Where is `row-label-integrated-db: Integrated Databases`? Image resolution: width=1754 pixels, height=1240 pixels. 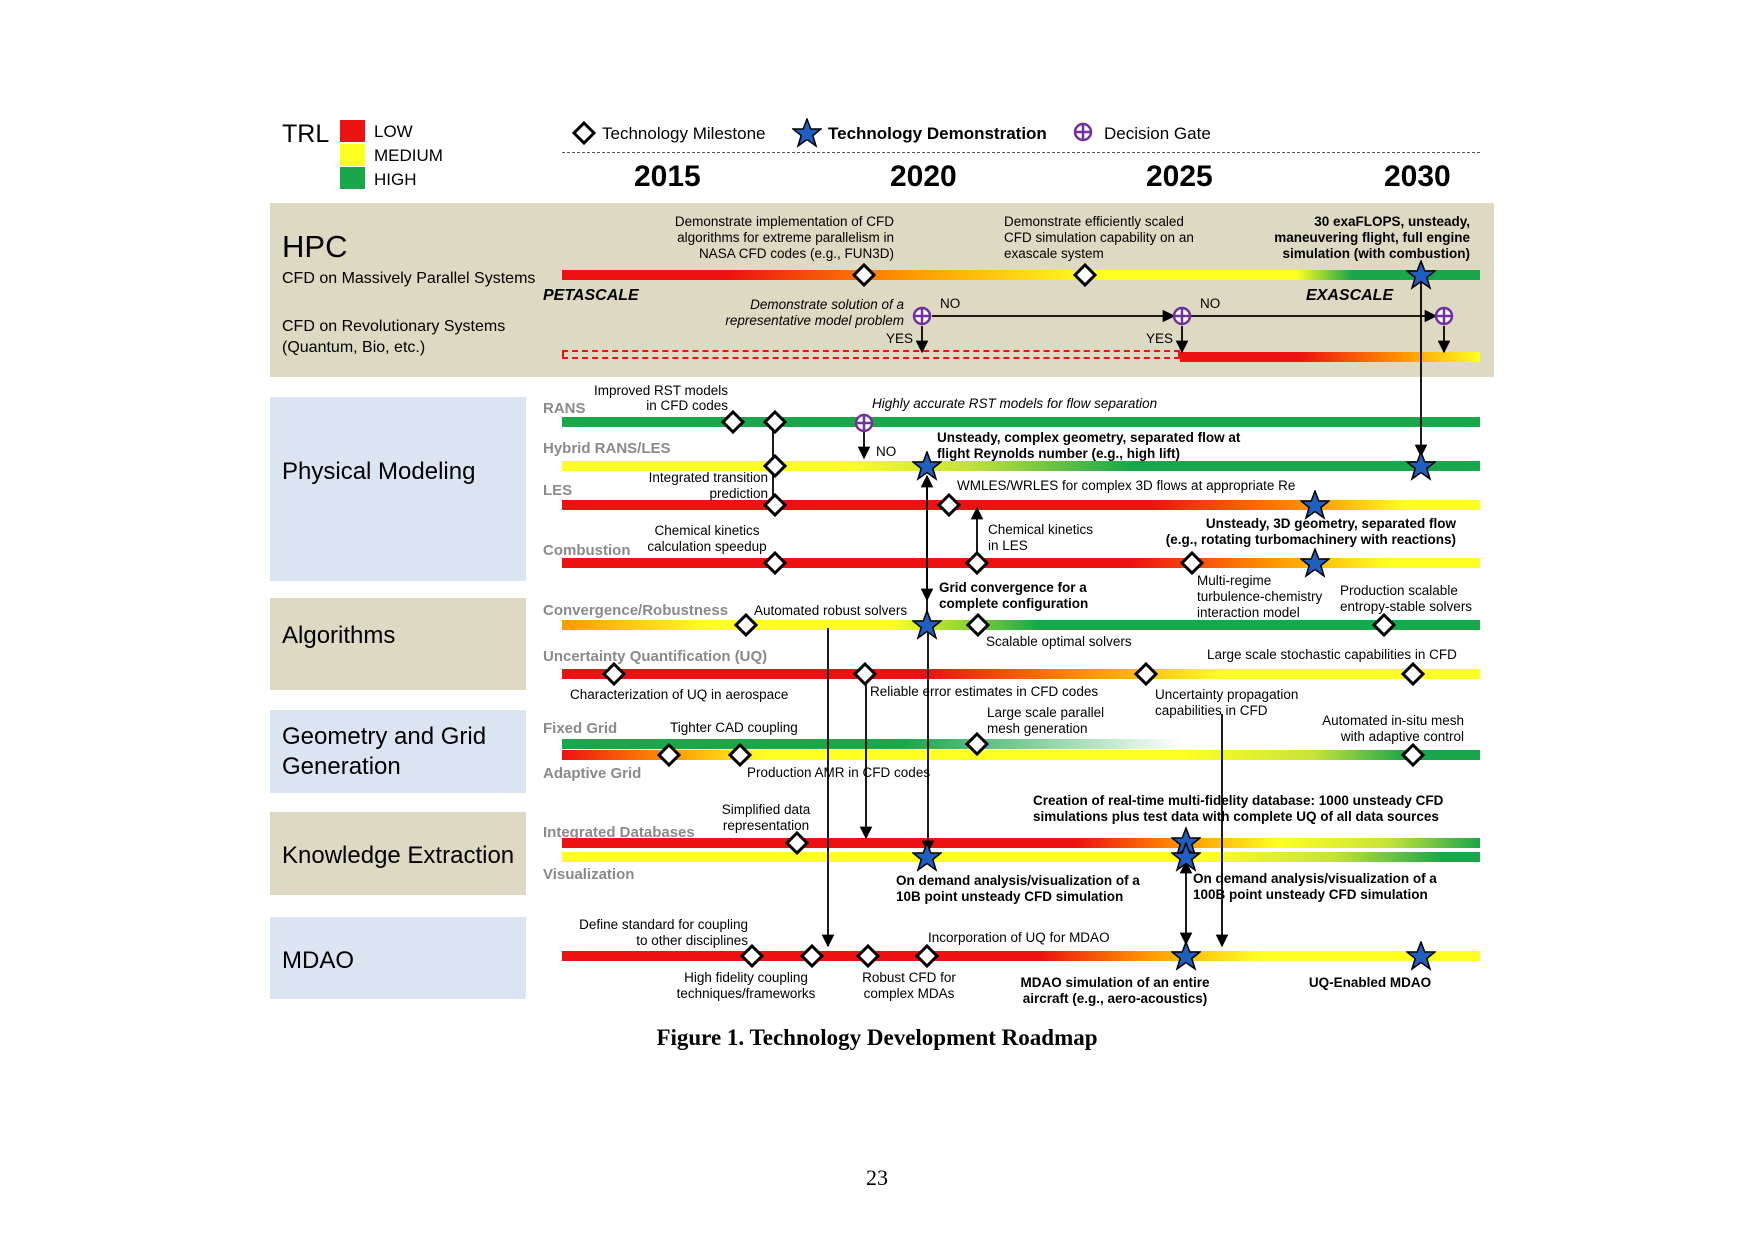 row-label-integrated-db: Integrated Databases is located at coordinates (619, 832).